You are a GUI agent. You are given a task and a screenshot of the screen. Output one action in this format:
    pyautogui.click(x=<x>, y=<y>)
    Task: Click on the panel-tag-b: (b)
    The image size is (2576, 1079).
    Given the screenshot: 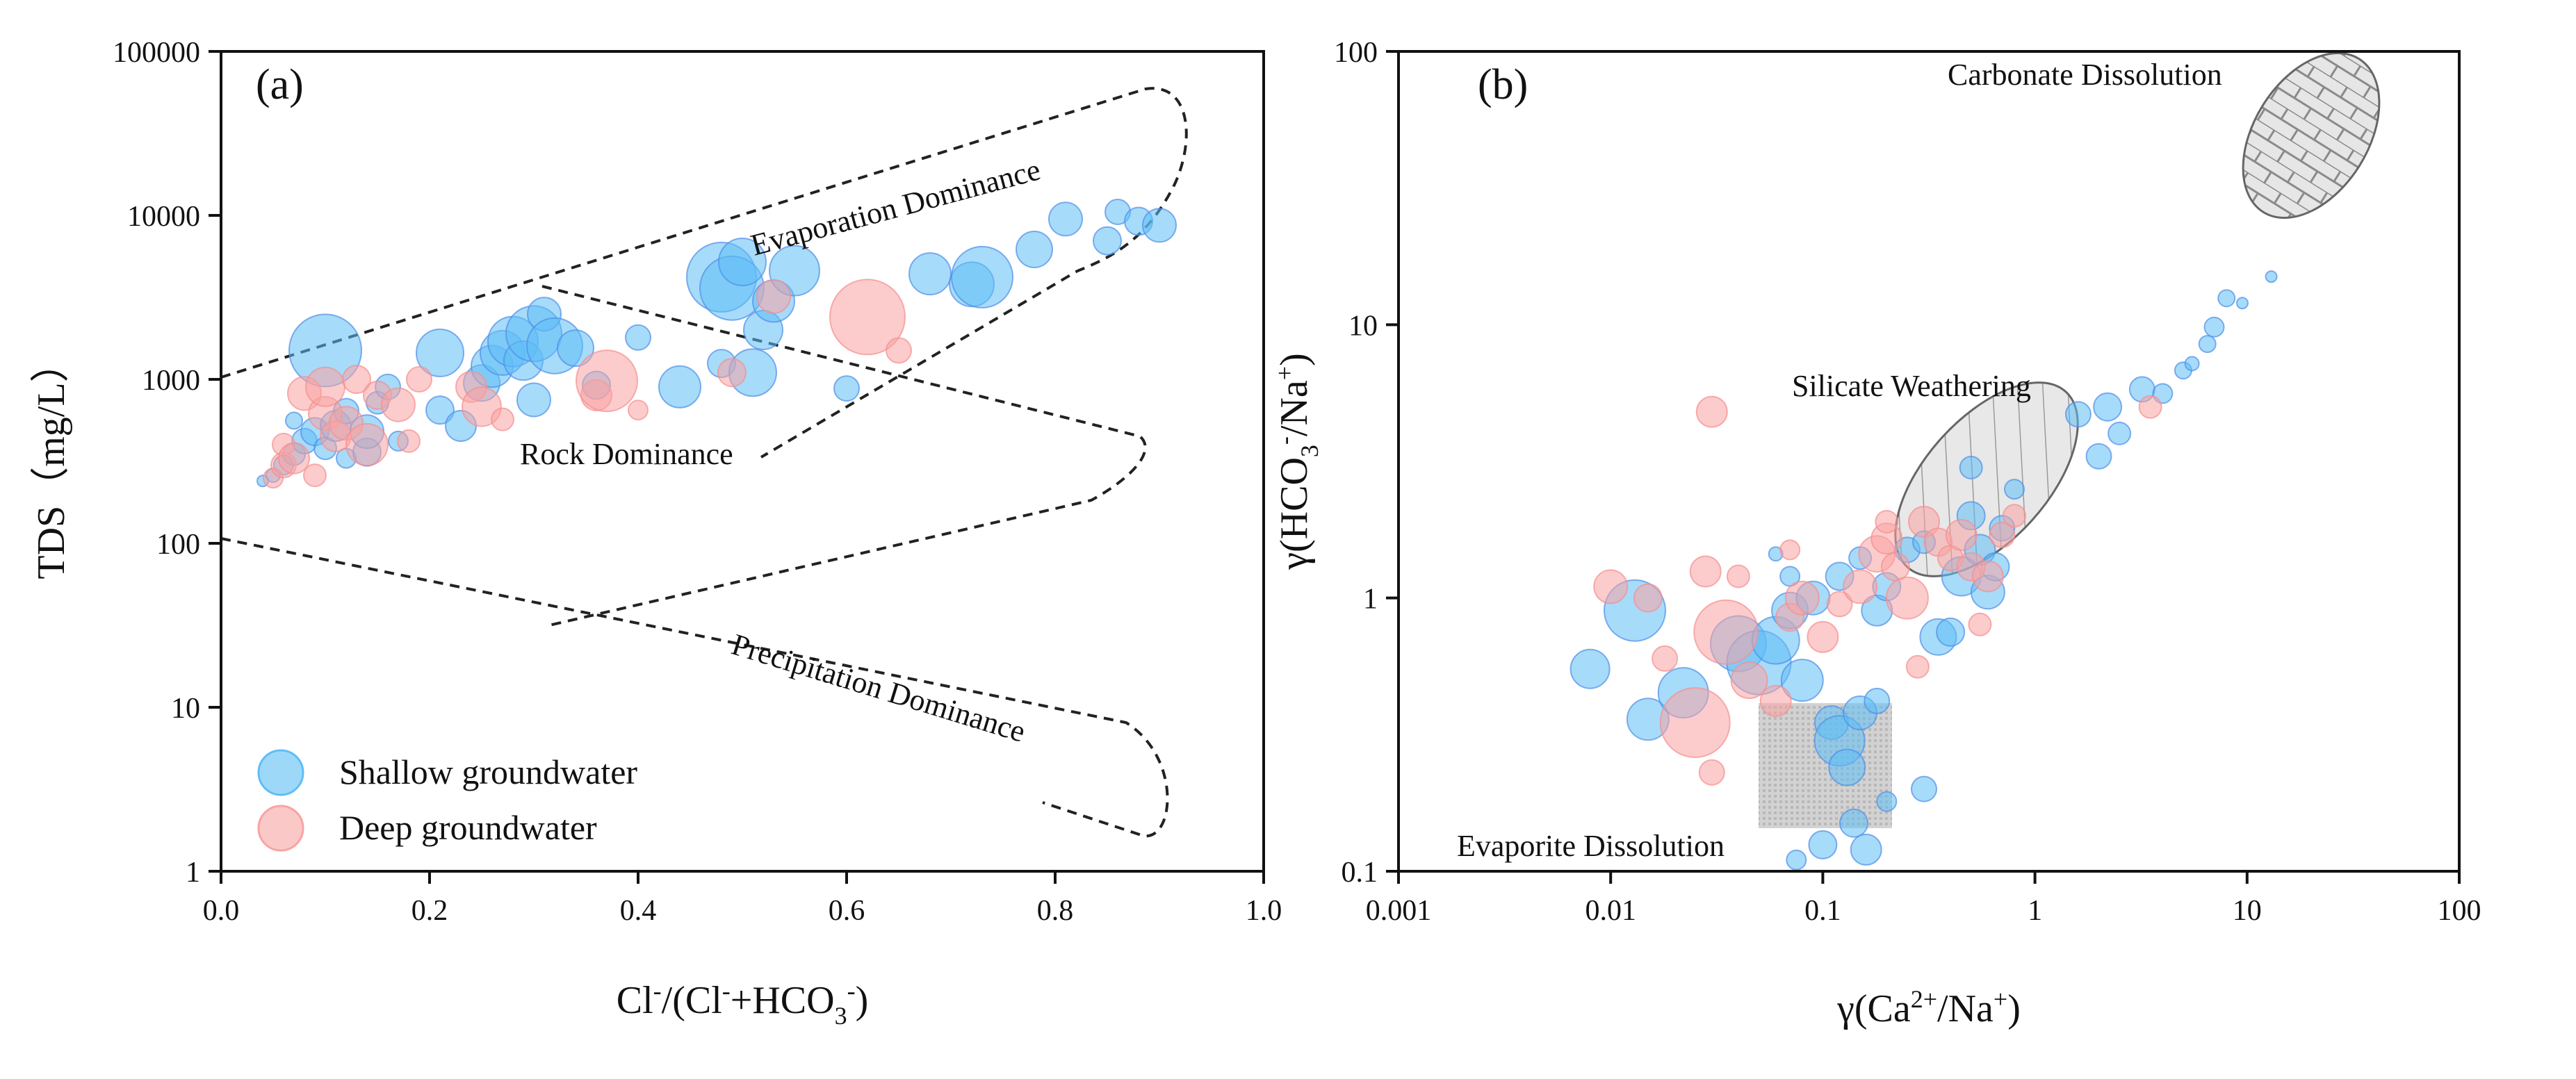 What is the action you would take?
    pyautogui.click(x=1503, y=84)
    